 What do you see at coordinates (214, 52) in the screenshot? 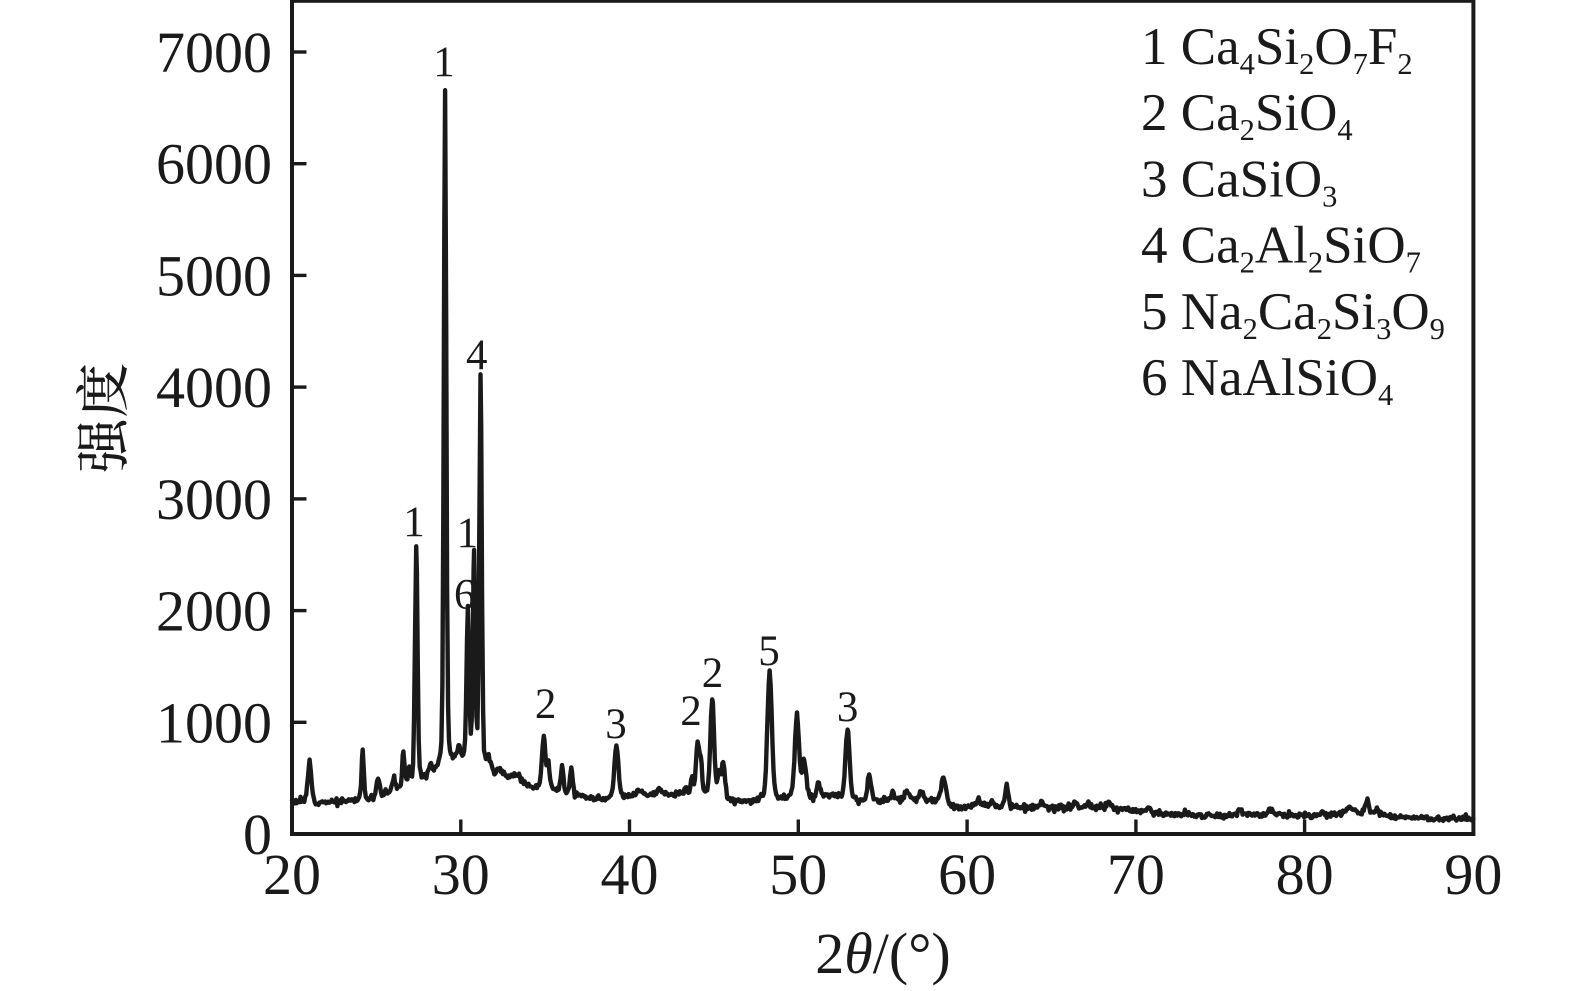
I see `svg-text: 7000` at bounding box center [214, 52].